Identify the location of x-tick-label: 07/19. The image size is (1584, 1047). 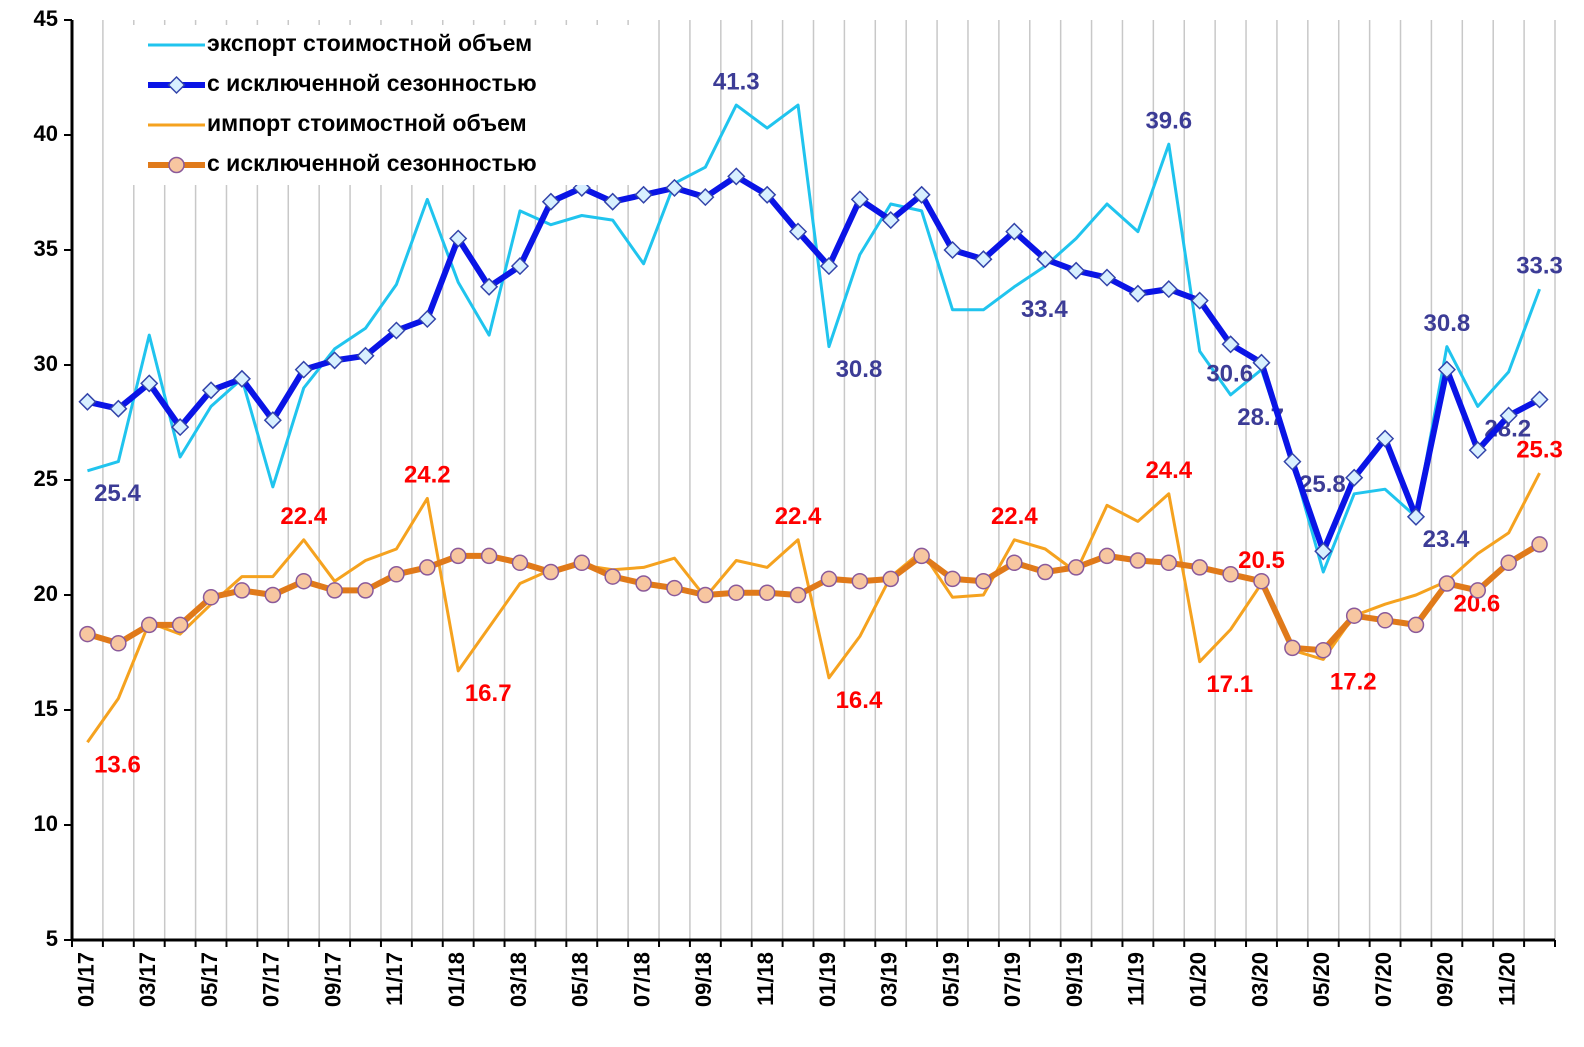
(1012, 979).